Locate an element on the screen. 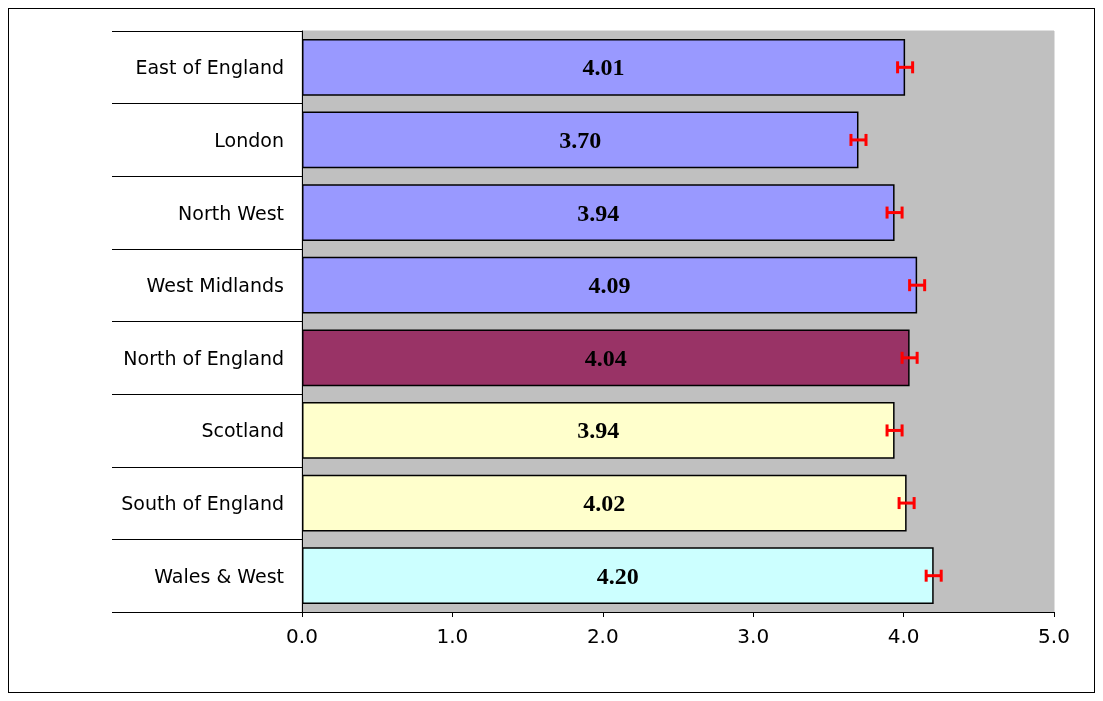 The image size is (1103, 701). x-tick-label: 5.0 is located at coordinates (1054, 636).